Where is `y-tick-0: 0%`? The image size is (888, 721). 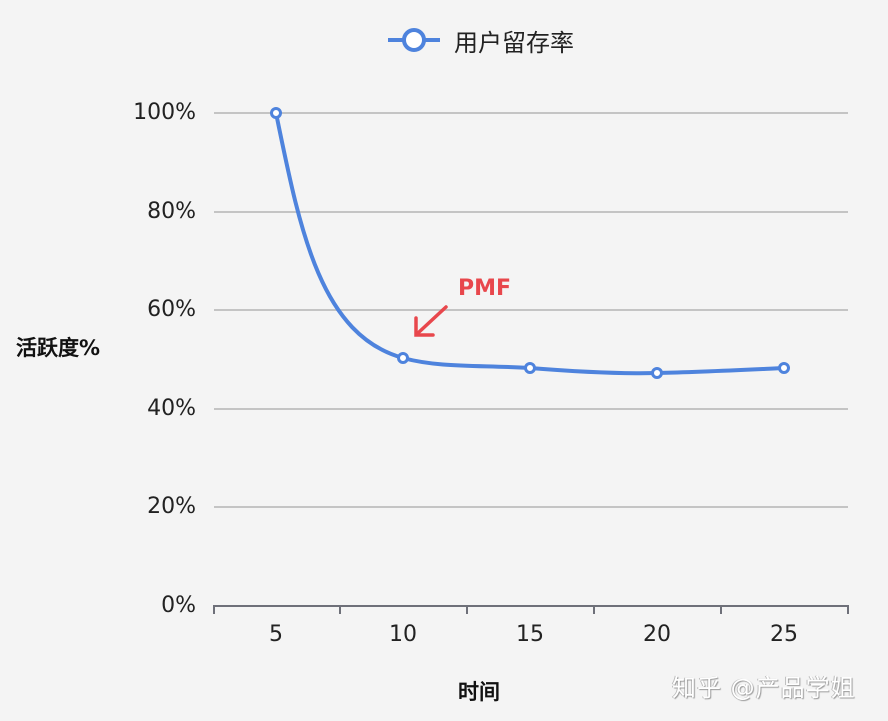 y-tick-0: 0% is located at coordinates (178, 605).